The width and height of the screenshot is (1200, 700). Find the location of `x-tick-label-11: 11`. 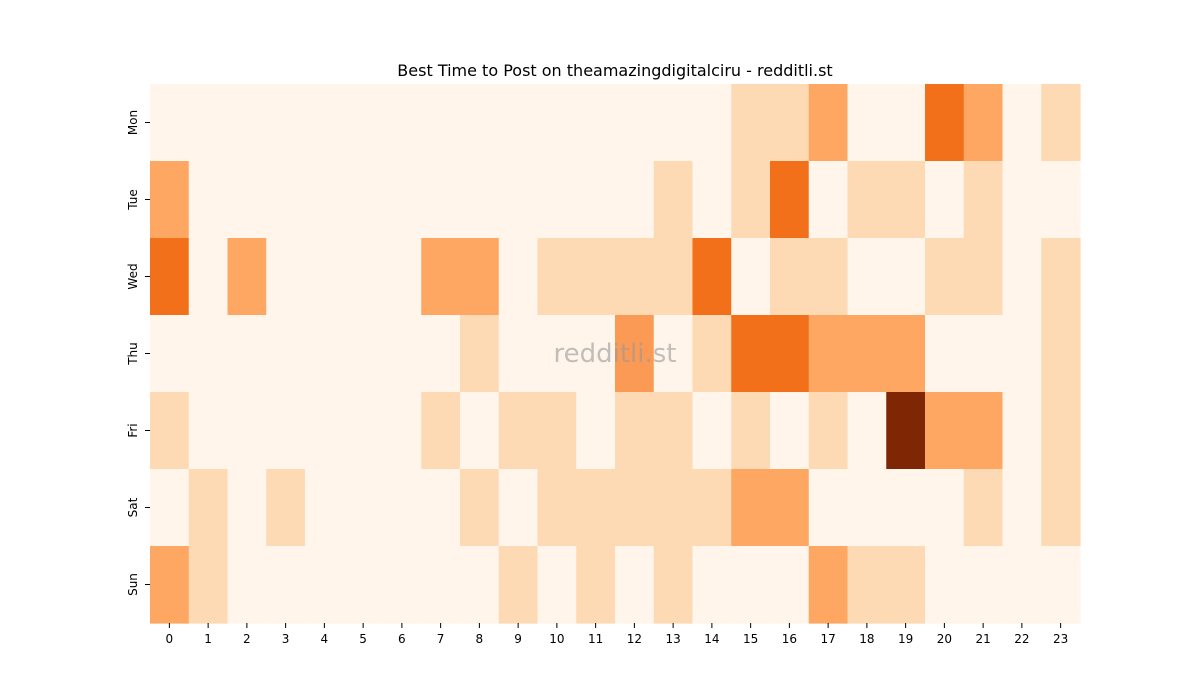

x-tick-label-11: 11 is located at coordinates (595, 639).